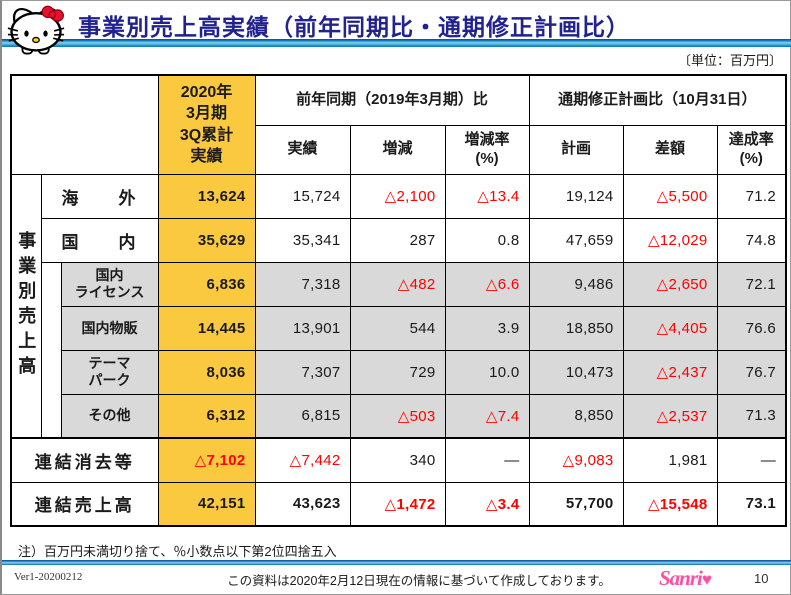 This screenshot has width=791, height=595. I want to click on cell-yoy-actual: 43,623, so click(302, 504).